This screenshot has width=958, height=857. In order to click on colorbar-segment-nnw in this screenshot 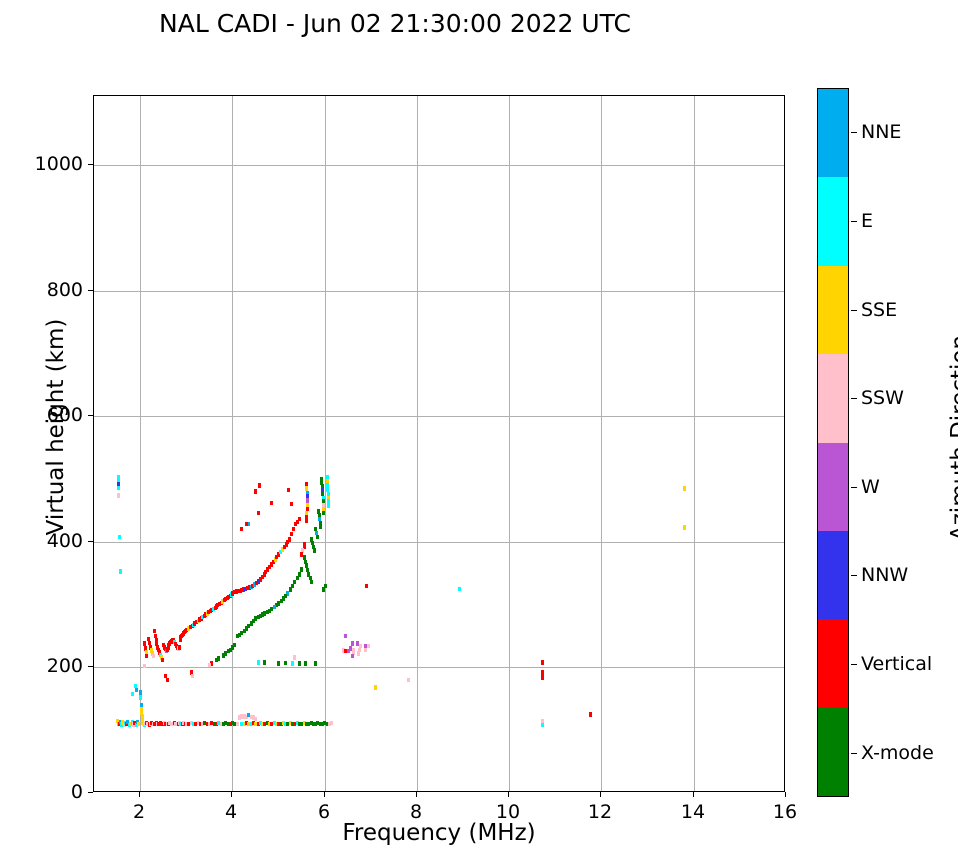, I will do `click(833, 575)`.